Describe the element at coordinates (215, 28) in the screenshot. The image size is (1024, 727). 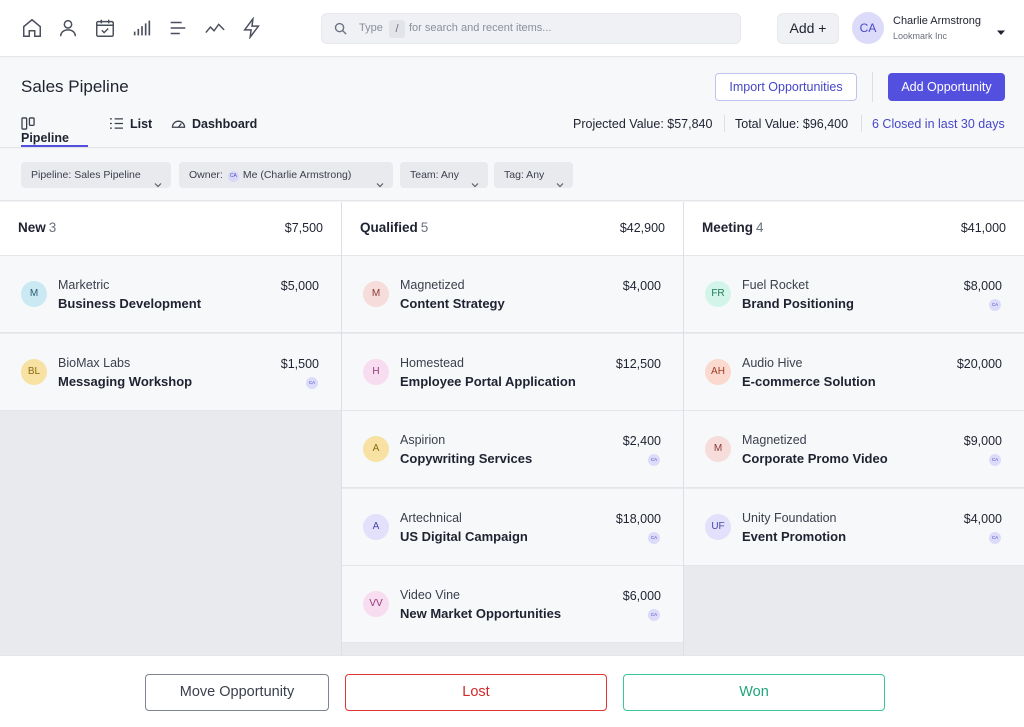
I see `trend-line-icon` at that location.